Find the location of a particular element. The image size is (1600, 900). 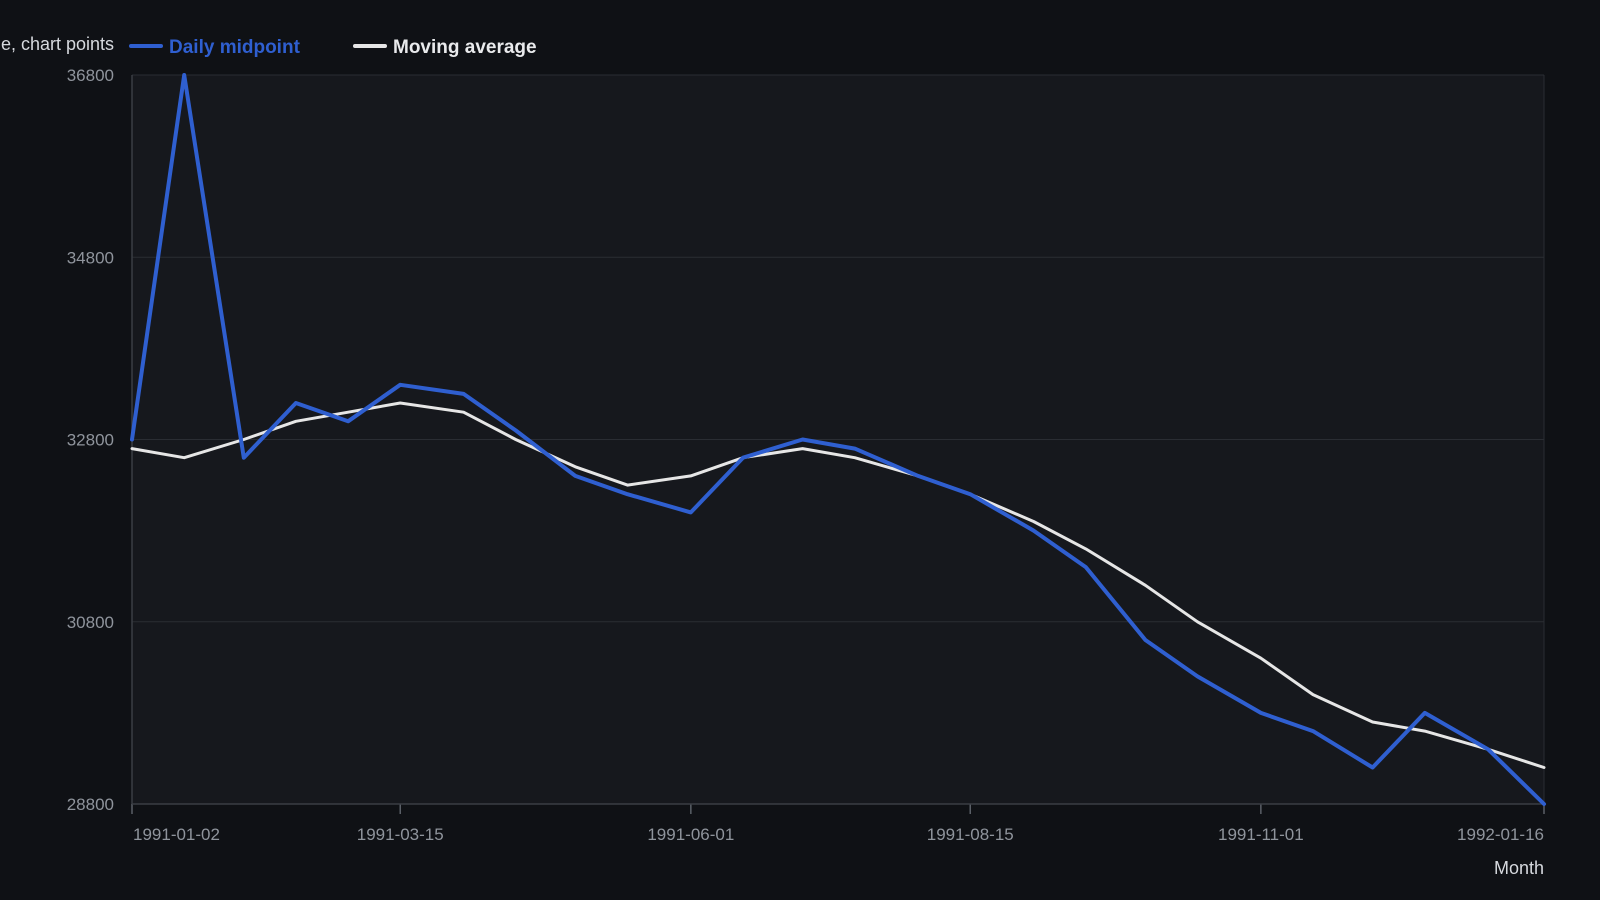

y-tick-label: 34800 is located at coordinates (90, 257).